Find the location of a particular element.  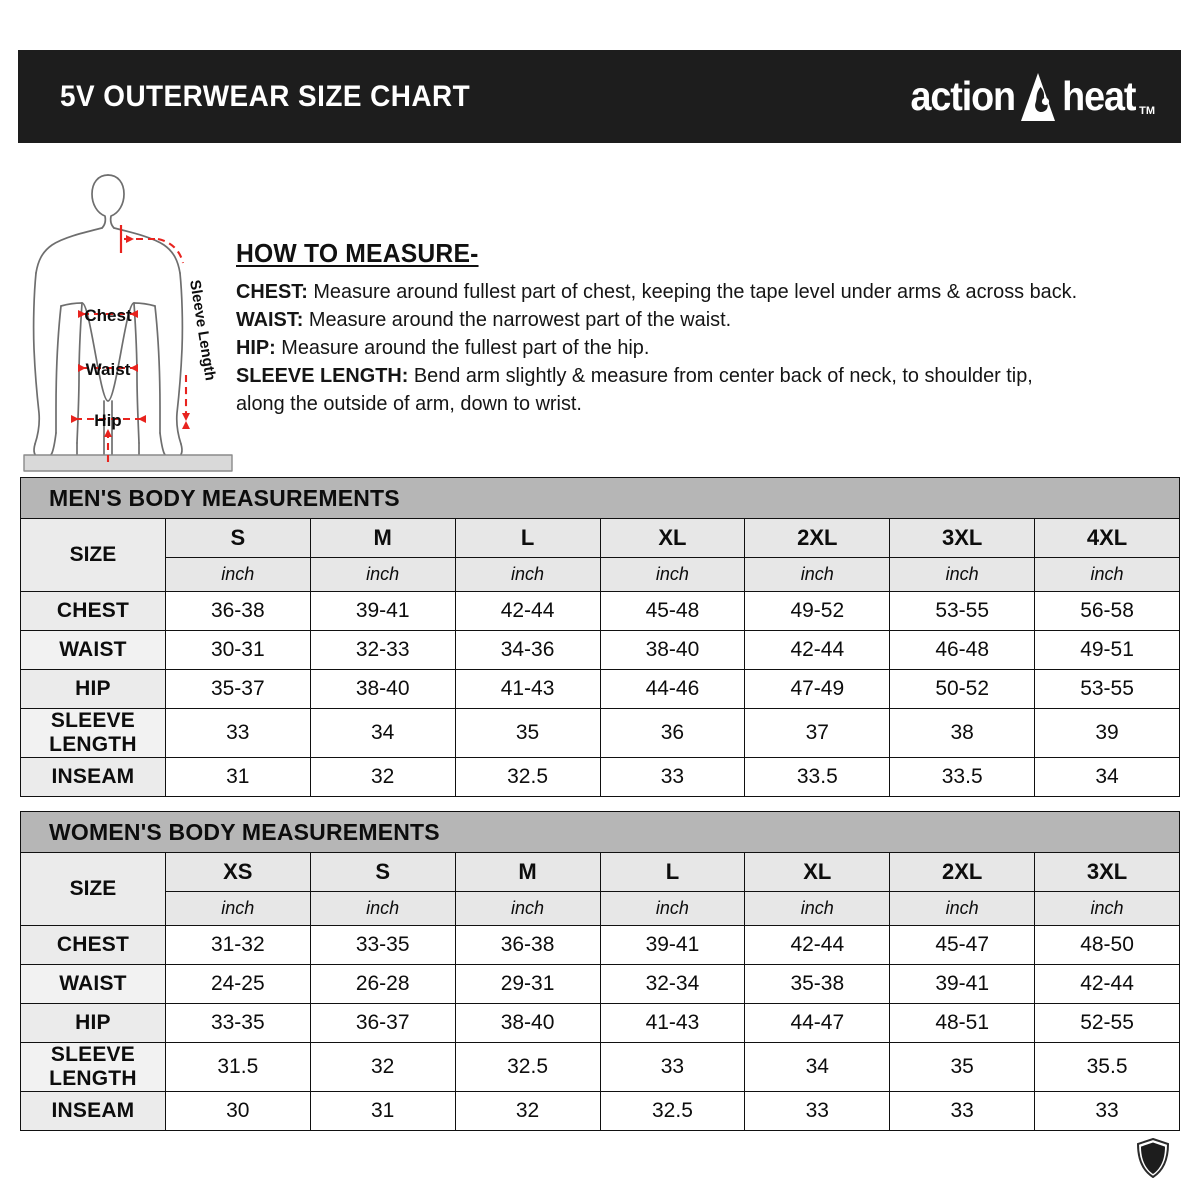

womens-unit-xl: inch is located at coordinates (817, 908).